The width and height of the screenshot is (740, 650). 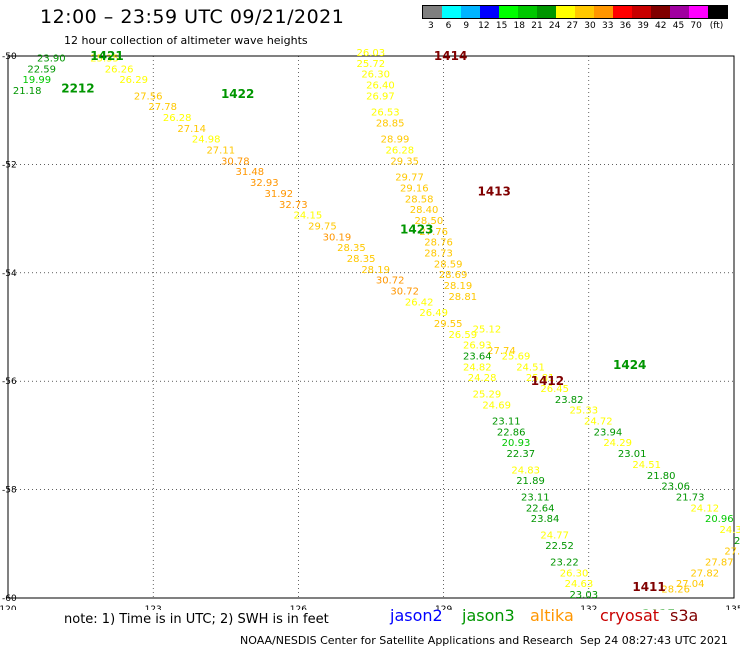 I want to click on pass-time-label: 1411, so click(x=648, y=587).